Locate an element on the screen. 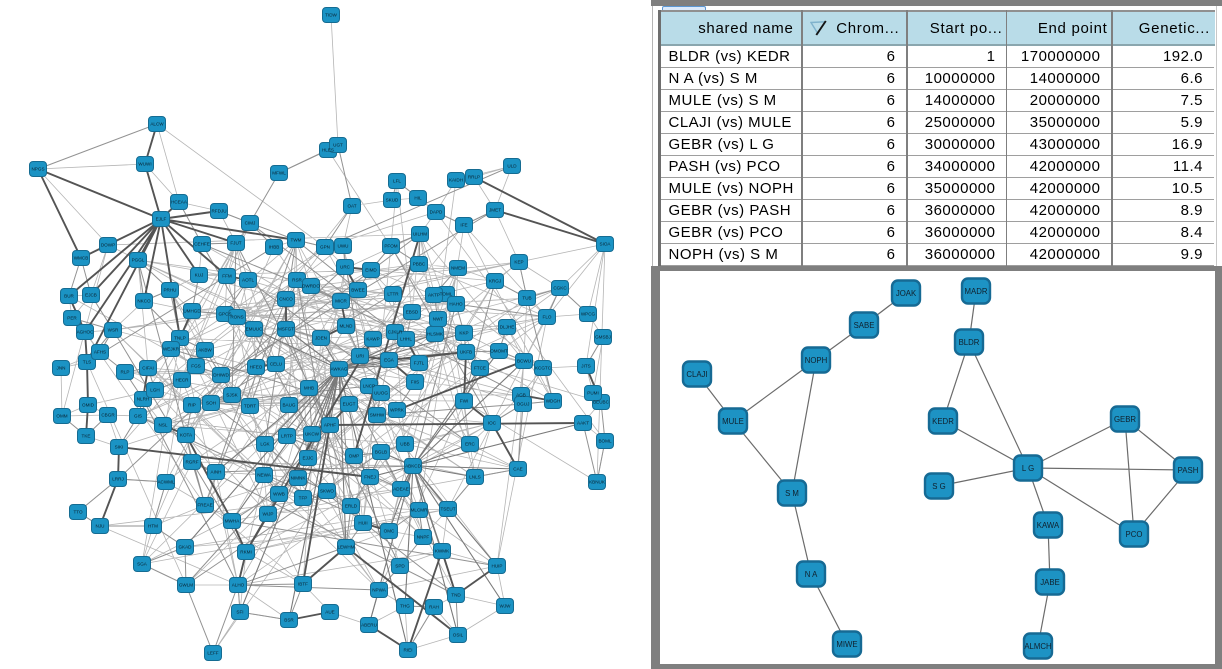 This screenshot has width=1222, height=669. svg-text: IBTF is located at coordinates (303, 584).